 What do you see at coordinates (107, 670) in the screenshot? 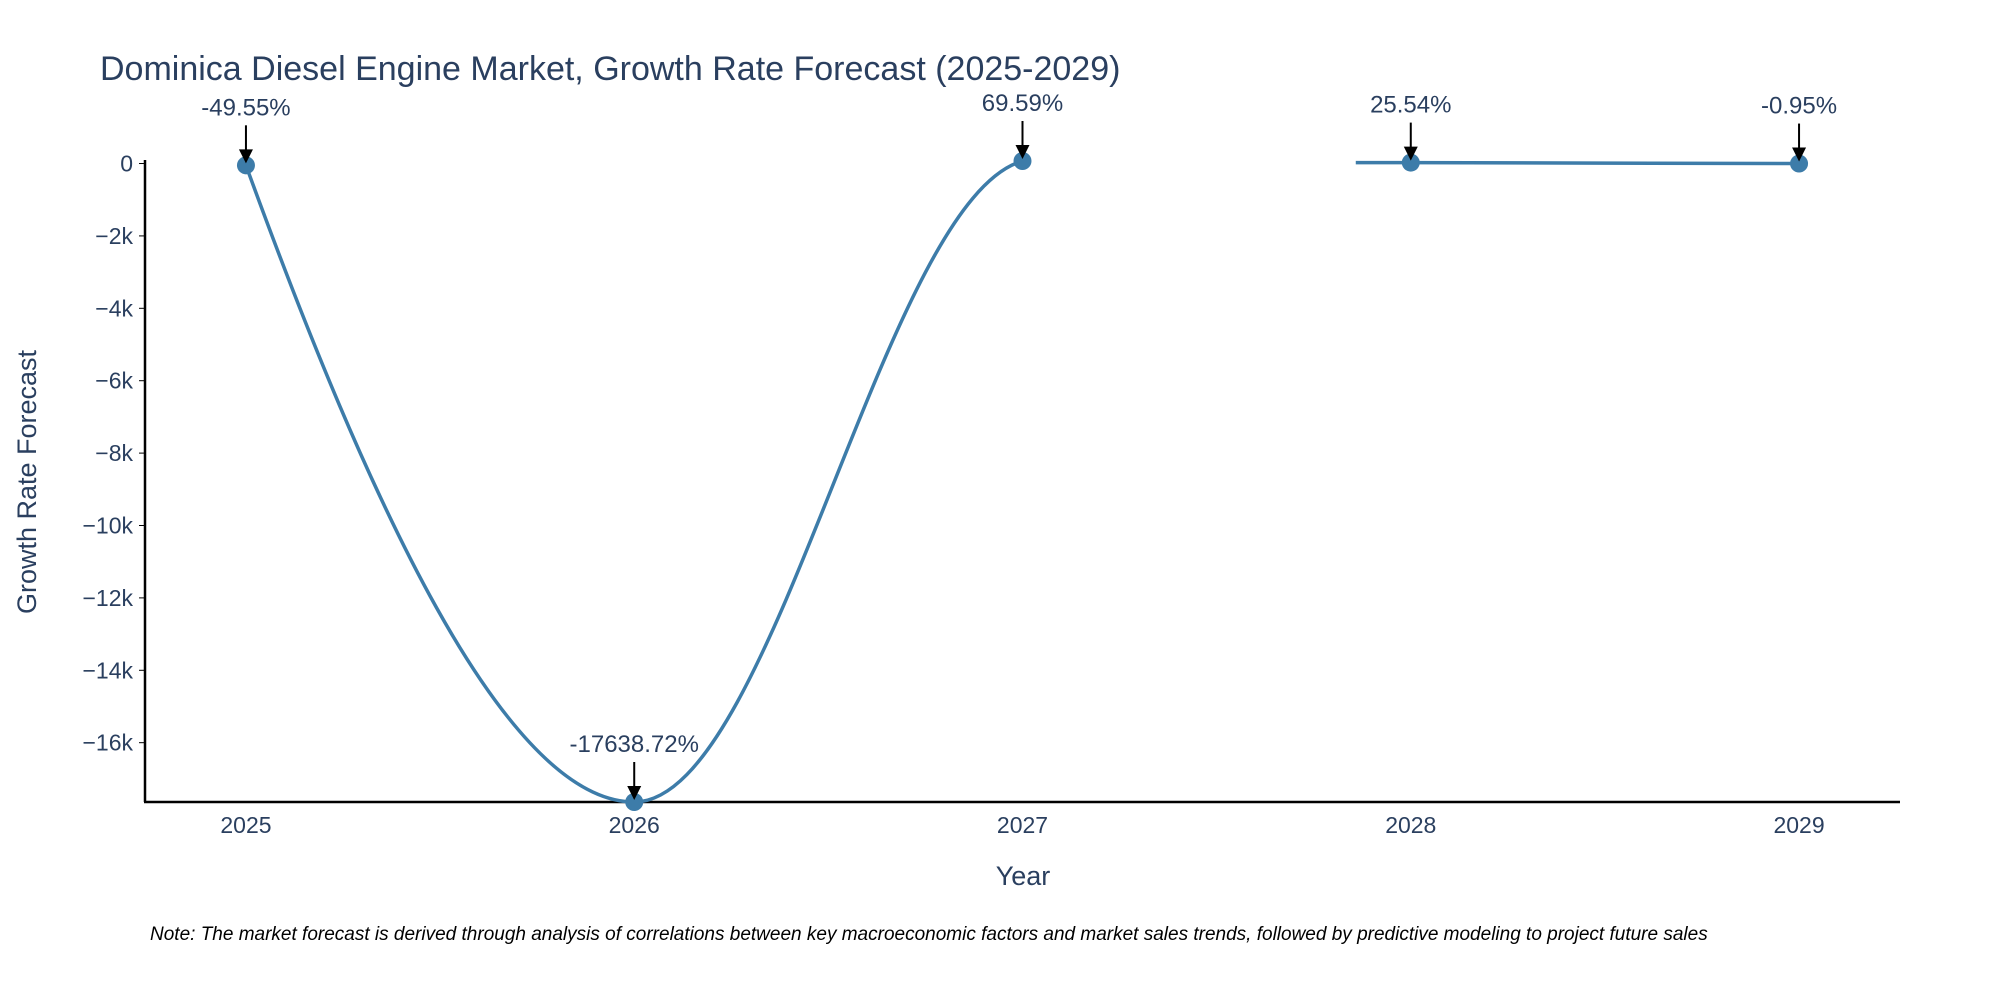
I see `y-tick-label: −14k` at bounding box center [107, 670].